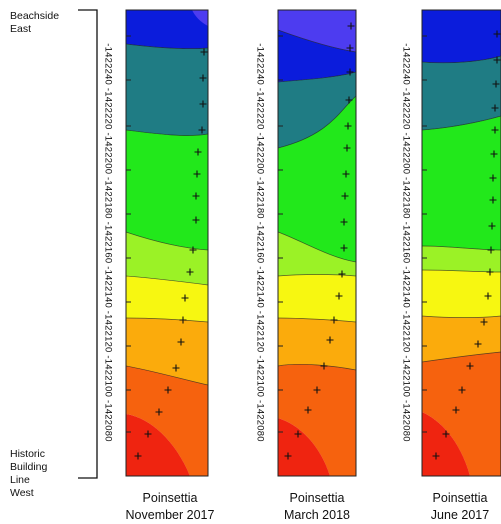 The image size is (501, 524). I want to click on label-historic-building-line-west: Historic Building Line West, so click(29, 473).